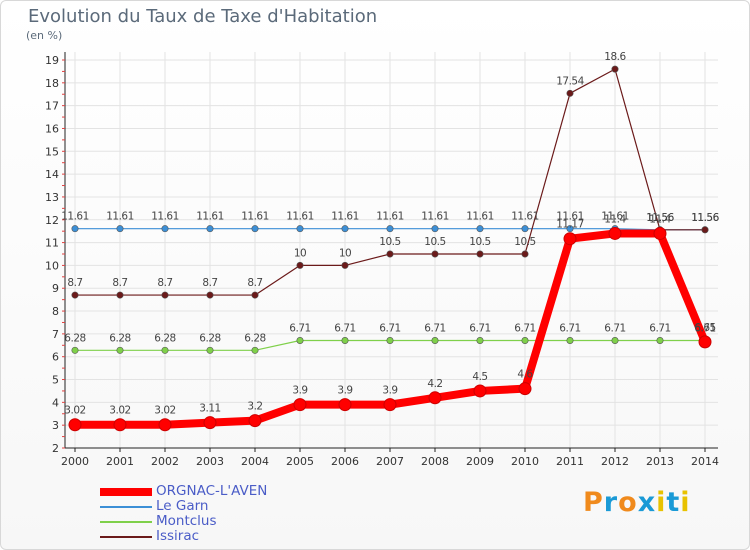  I want to click on data-label: 11.4, so click(660, 219).